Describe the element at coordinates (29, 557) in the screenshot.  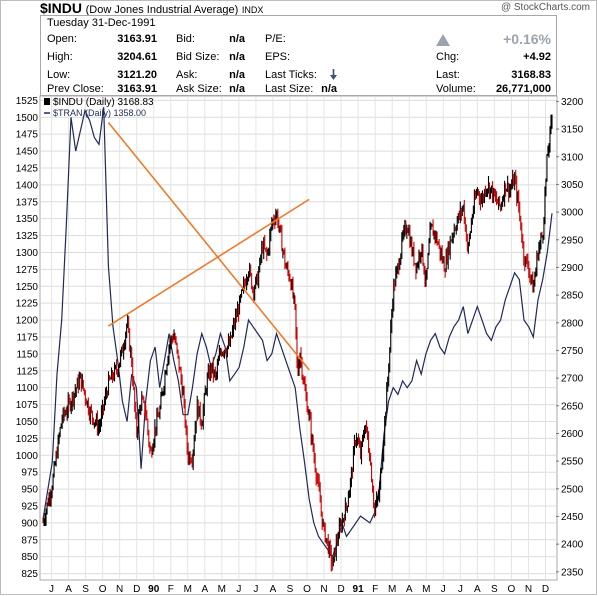
I see `left-tick-label: 850` at that location.